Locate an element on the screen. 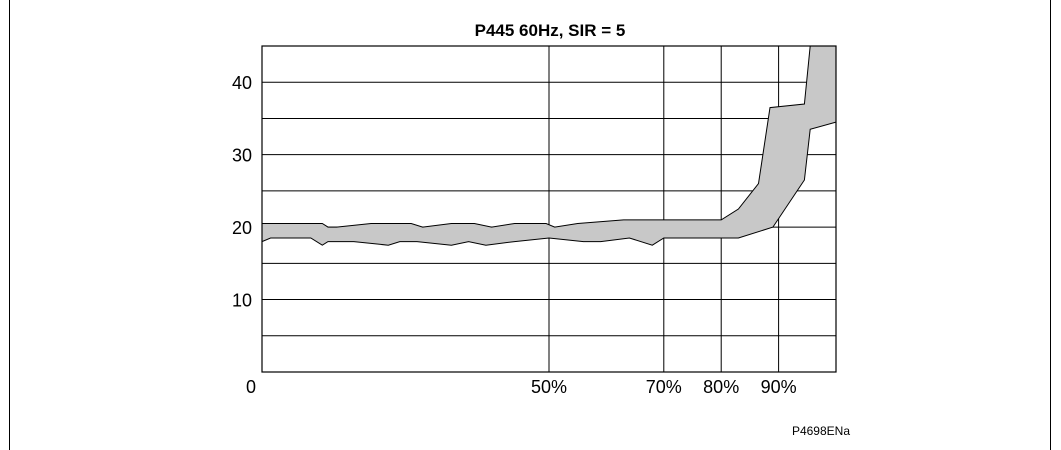  frame-left-border is located at coordinates (9, 225).